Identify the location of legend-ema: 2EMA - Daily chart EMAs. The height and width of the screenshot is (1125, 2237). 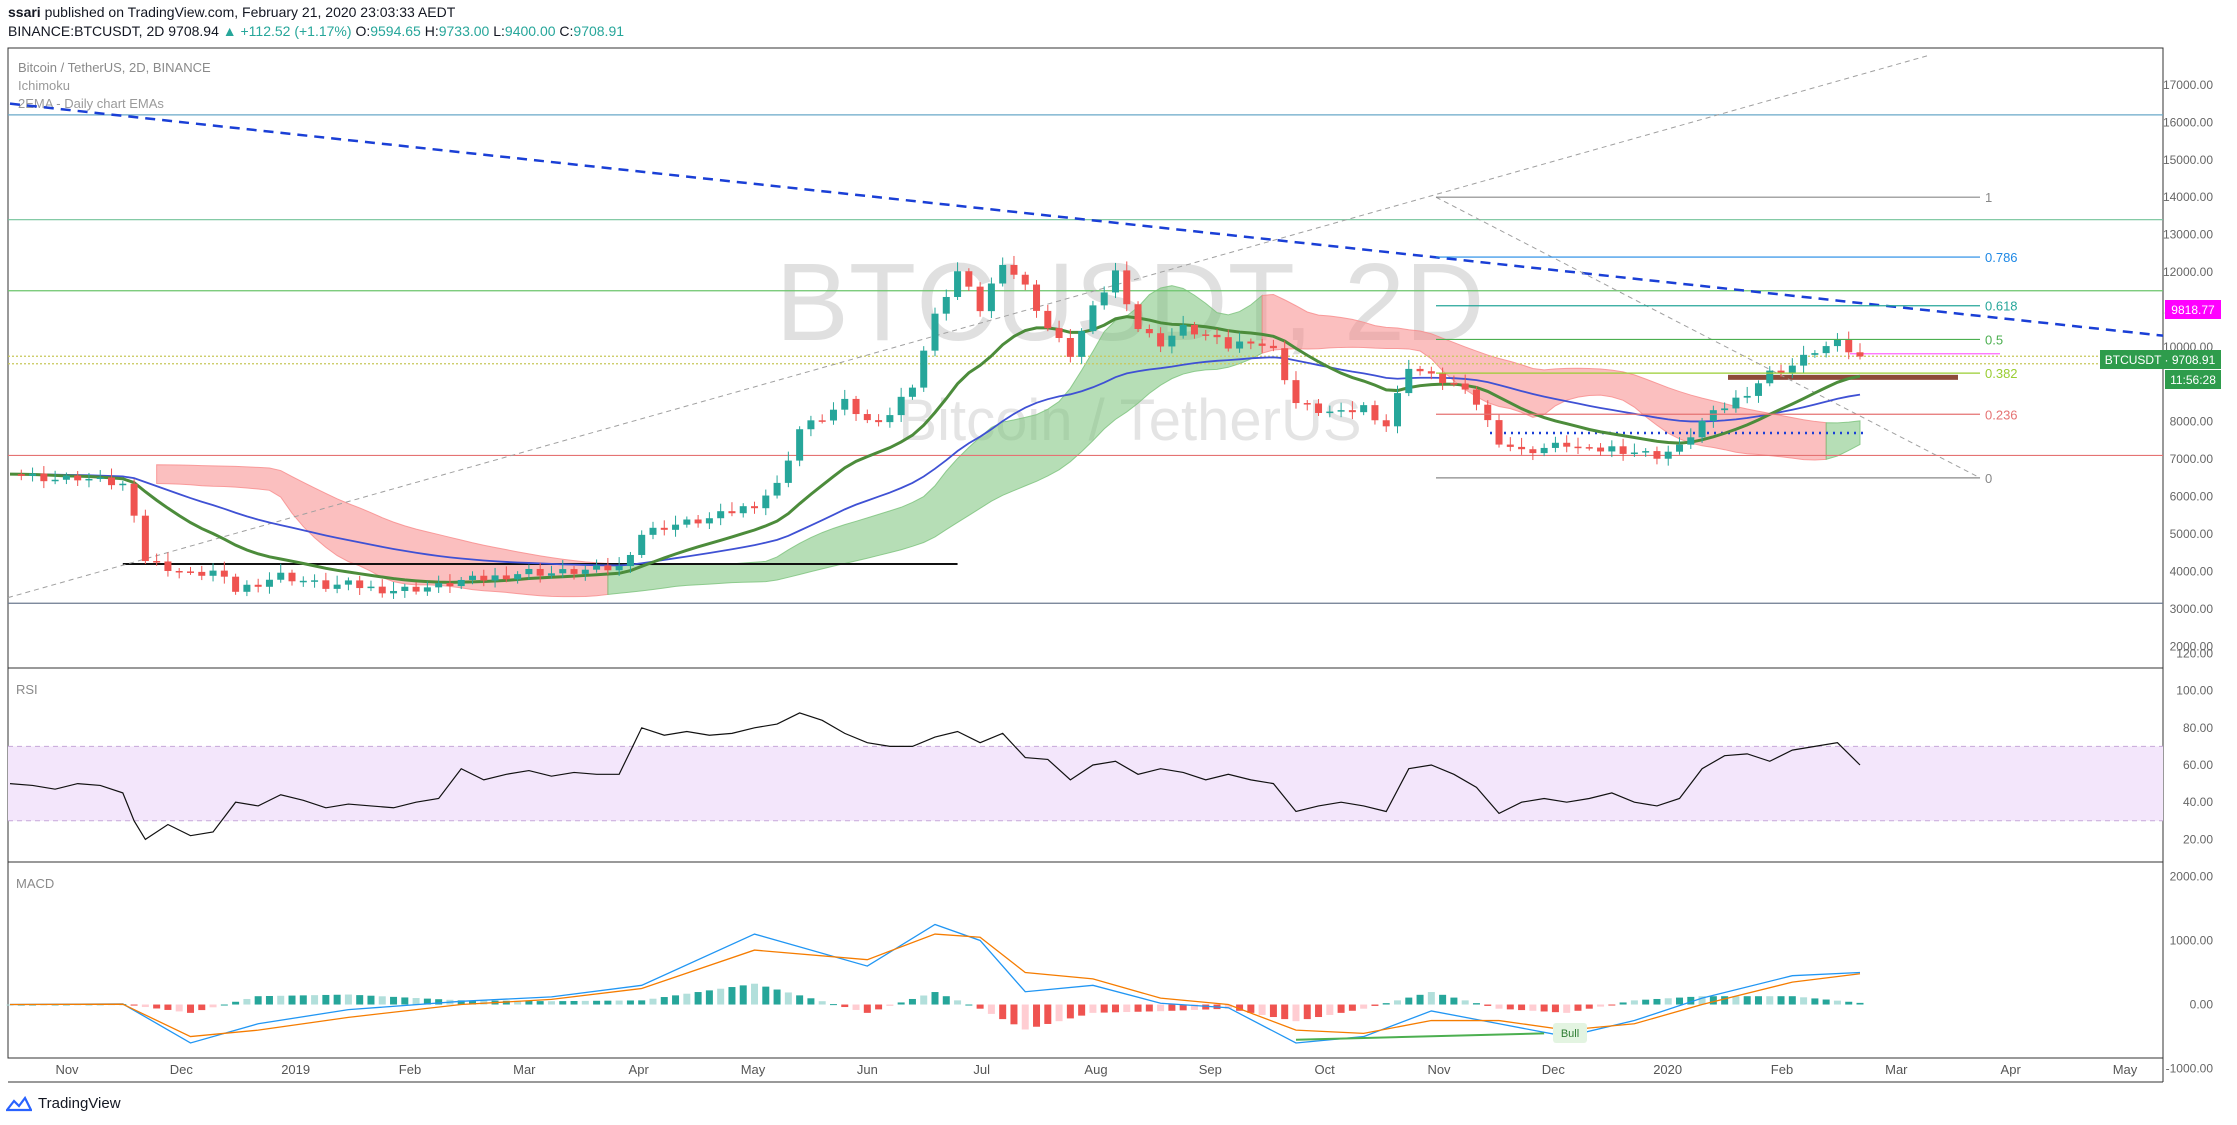
(91, 103).